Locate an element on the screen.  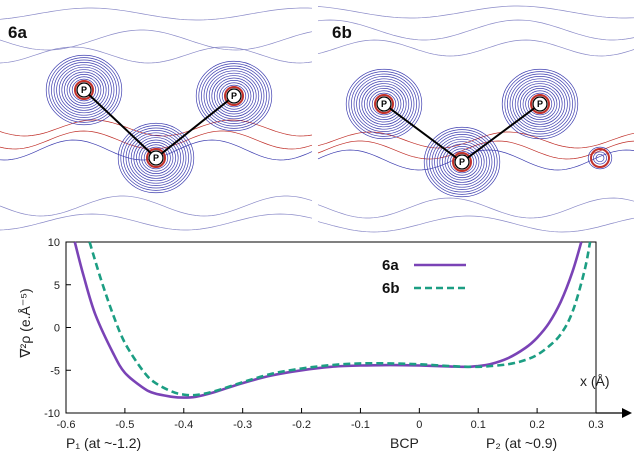
x-axis-label: x (Å) is located at coordinates (595, 381).